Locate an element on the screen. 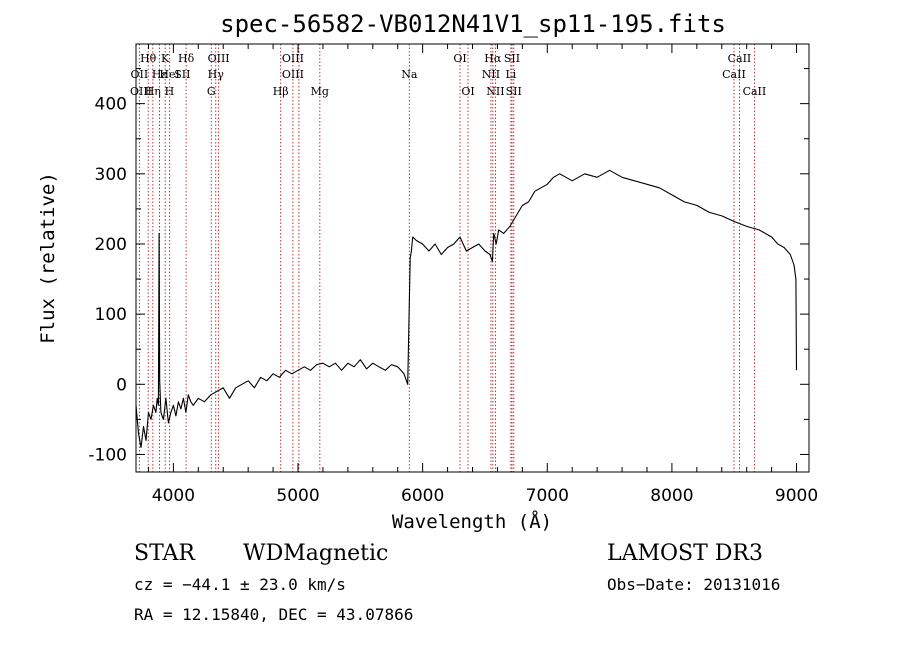  line-label-r1-5: OI is located at coordinates (459, 58).